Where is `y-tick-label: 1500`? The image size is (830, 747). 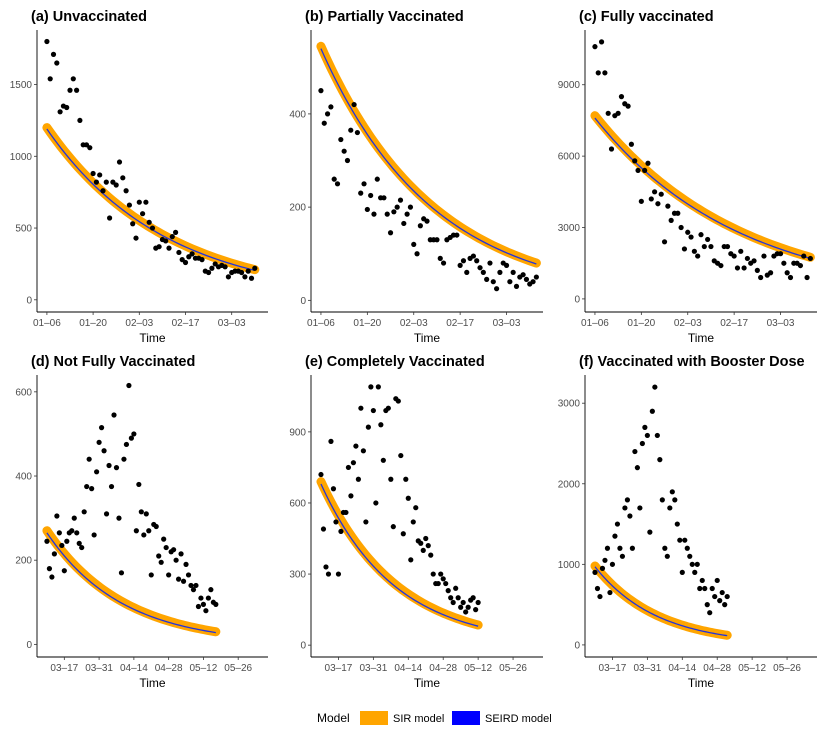
y-tick-label: 1500 is located at coordinates (21, 85).